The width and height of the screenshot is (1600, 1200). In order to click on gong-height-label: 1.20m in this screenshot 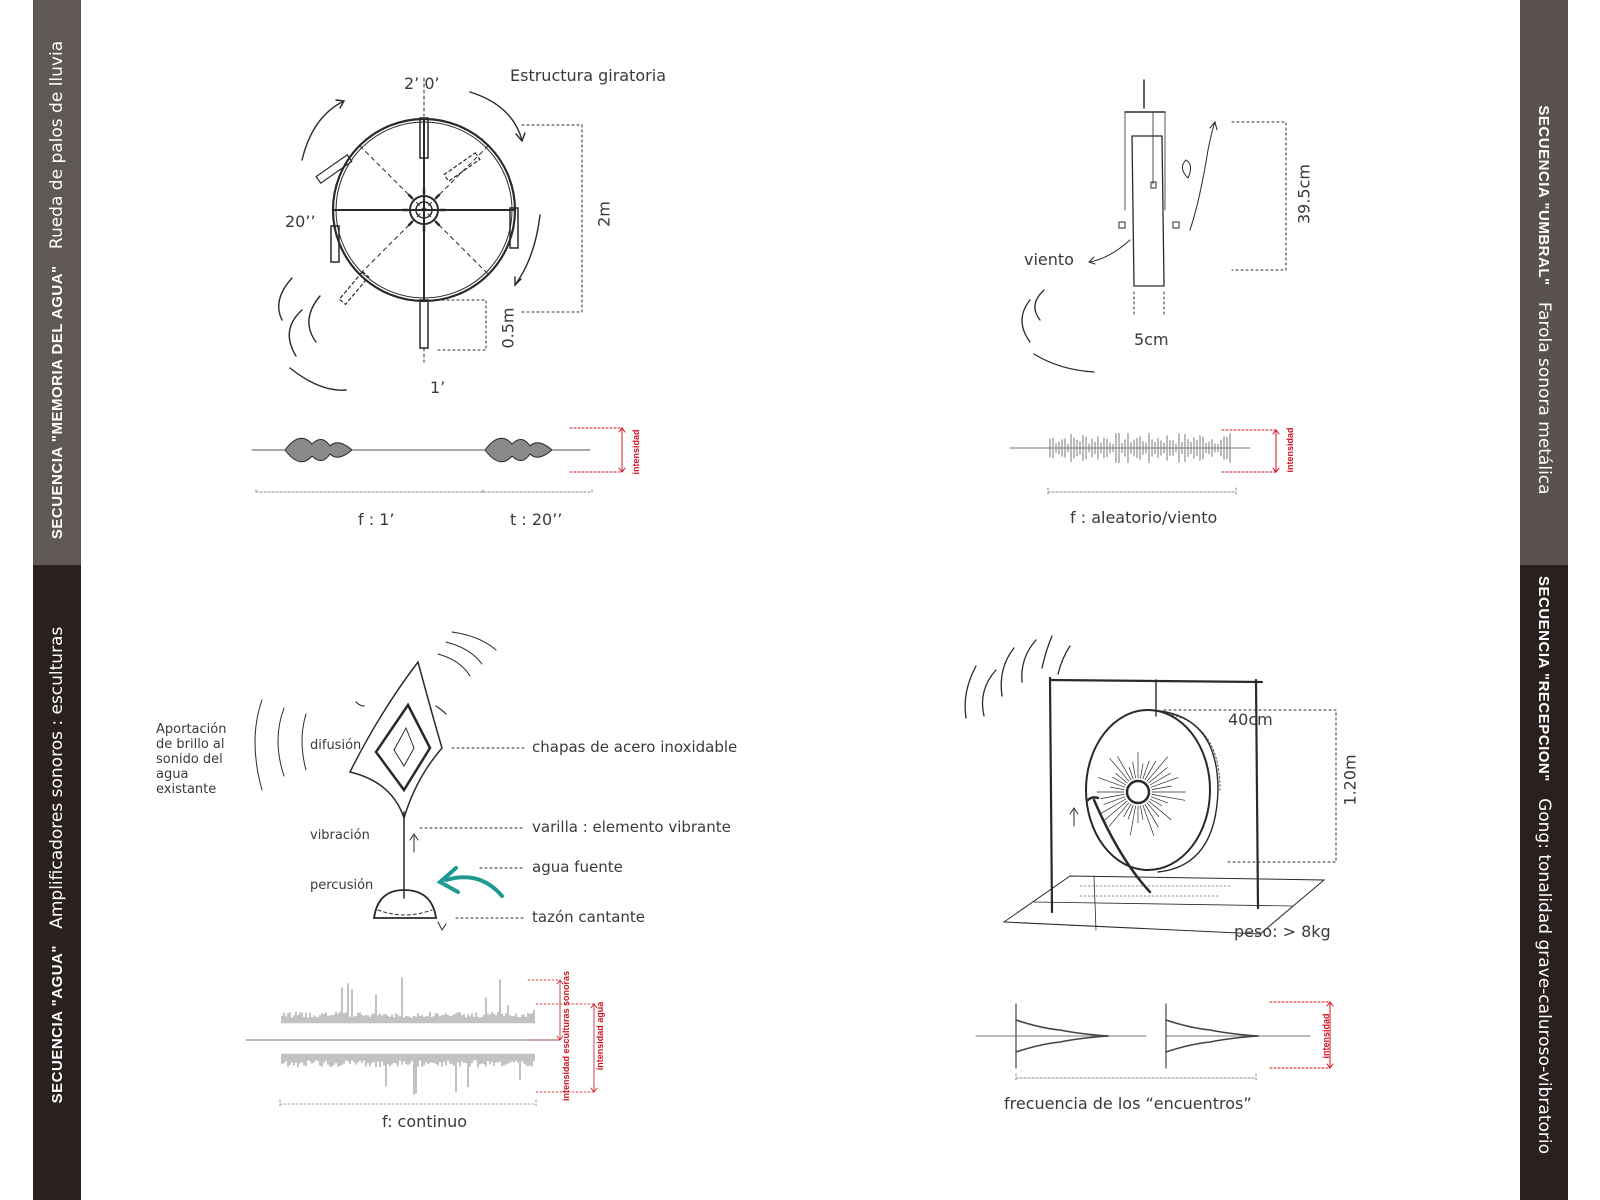, I will do `click(1350, 780)`.